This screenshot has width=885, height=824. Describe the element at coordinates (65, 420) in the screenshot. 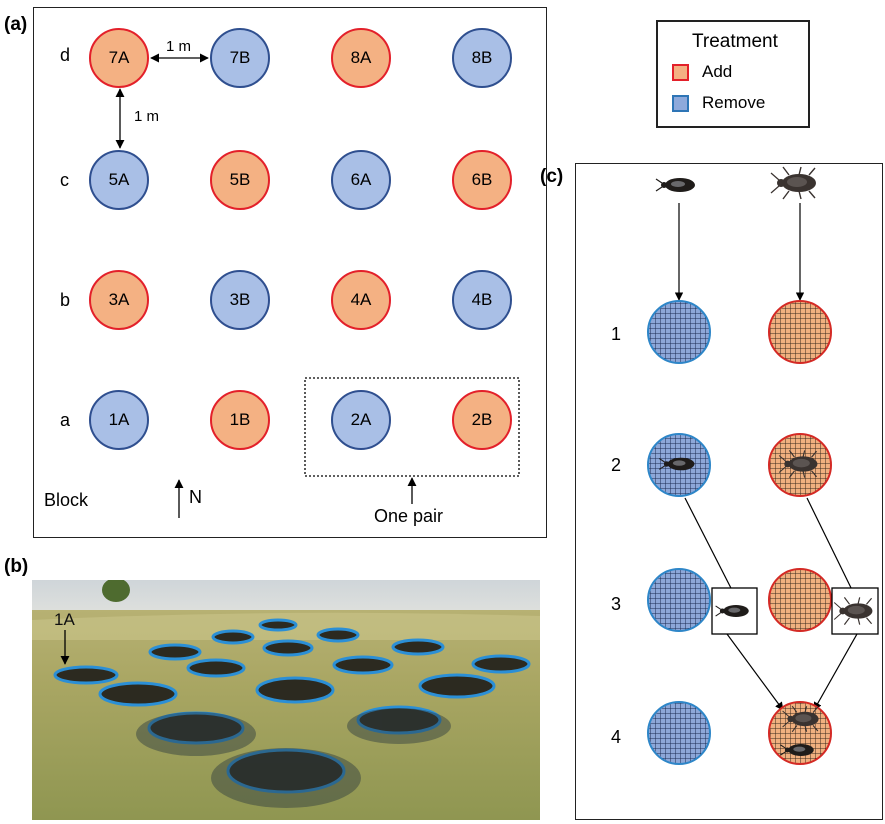

I see `row-label-a: a` at that location.